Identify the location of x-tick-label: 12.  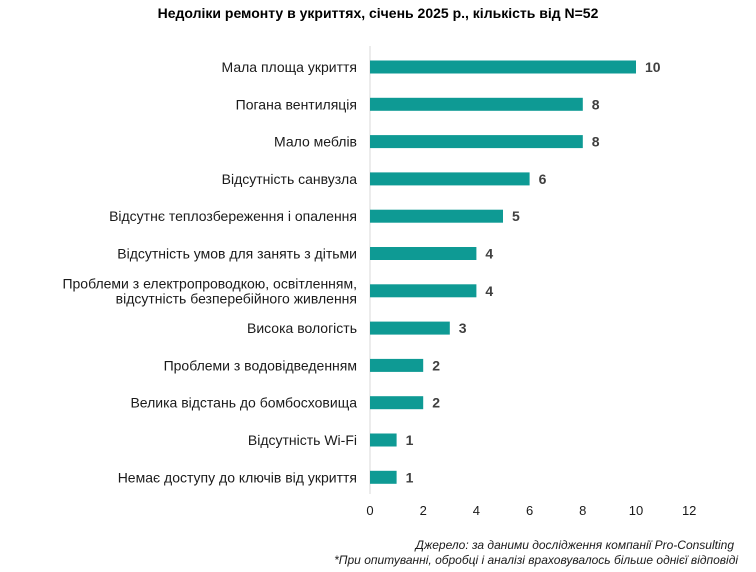
(689, 510).